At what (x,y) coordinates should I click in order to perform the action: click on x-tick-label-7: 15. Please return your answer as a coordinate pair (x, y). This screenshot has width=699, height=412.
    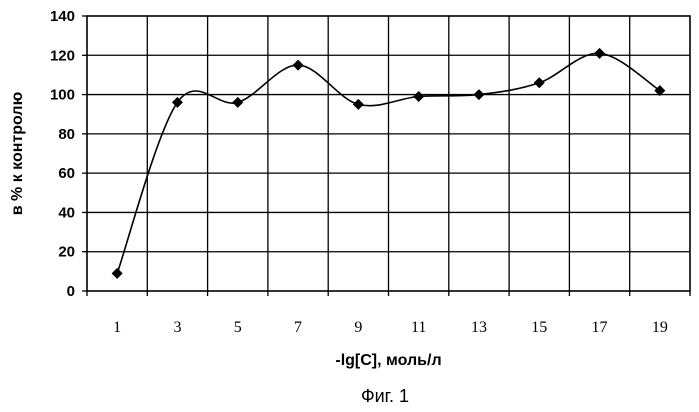
    Looking at the image, I should click on (539, 327).